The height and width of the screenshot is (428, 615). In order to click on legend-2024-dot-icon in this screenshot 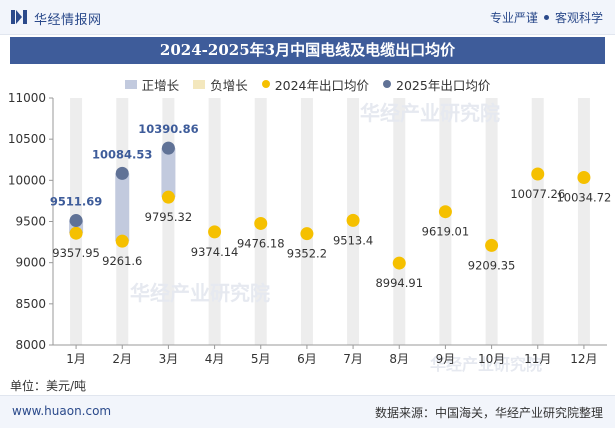, I will do `click(265, 84)`.